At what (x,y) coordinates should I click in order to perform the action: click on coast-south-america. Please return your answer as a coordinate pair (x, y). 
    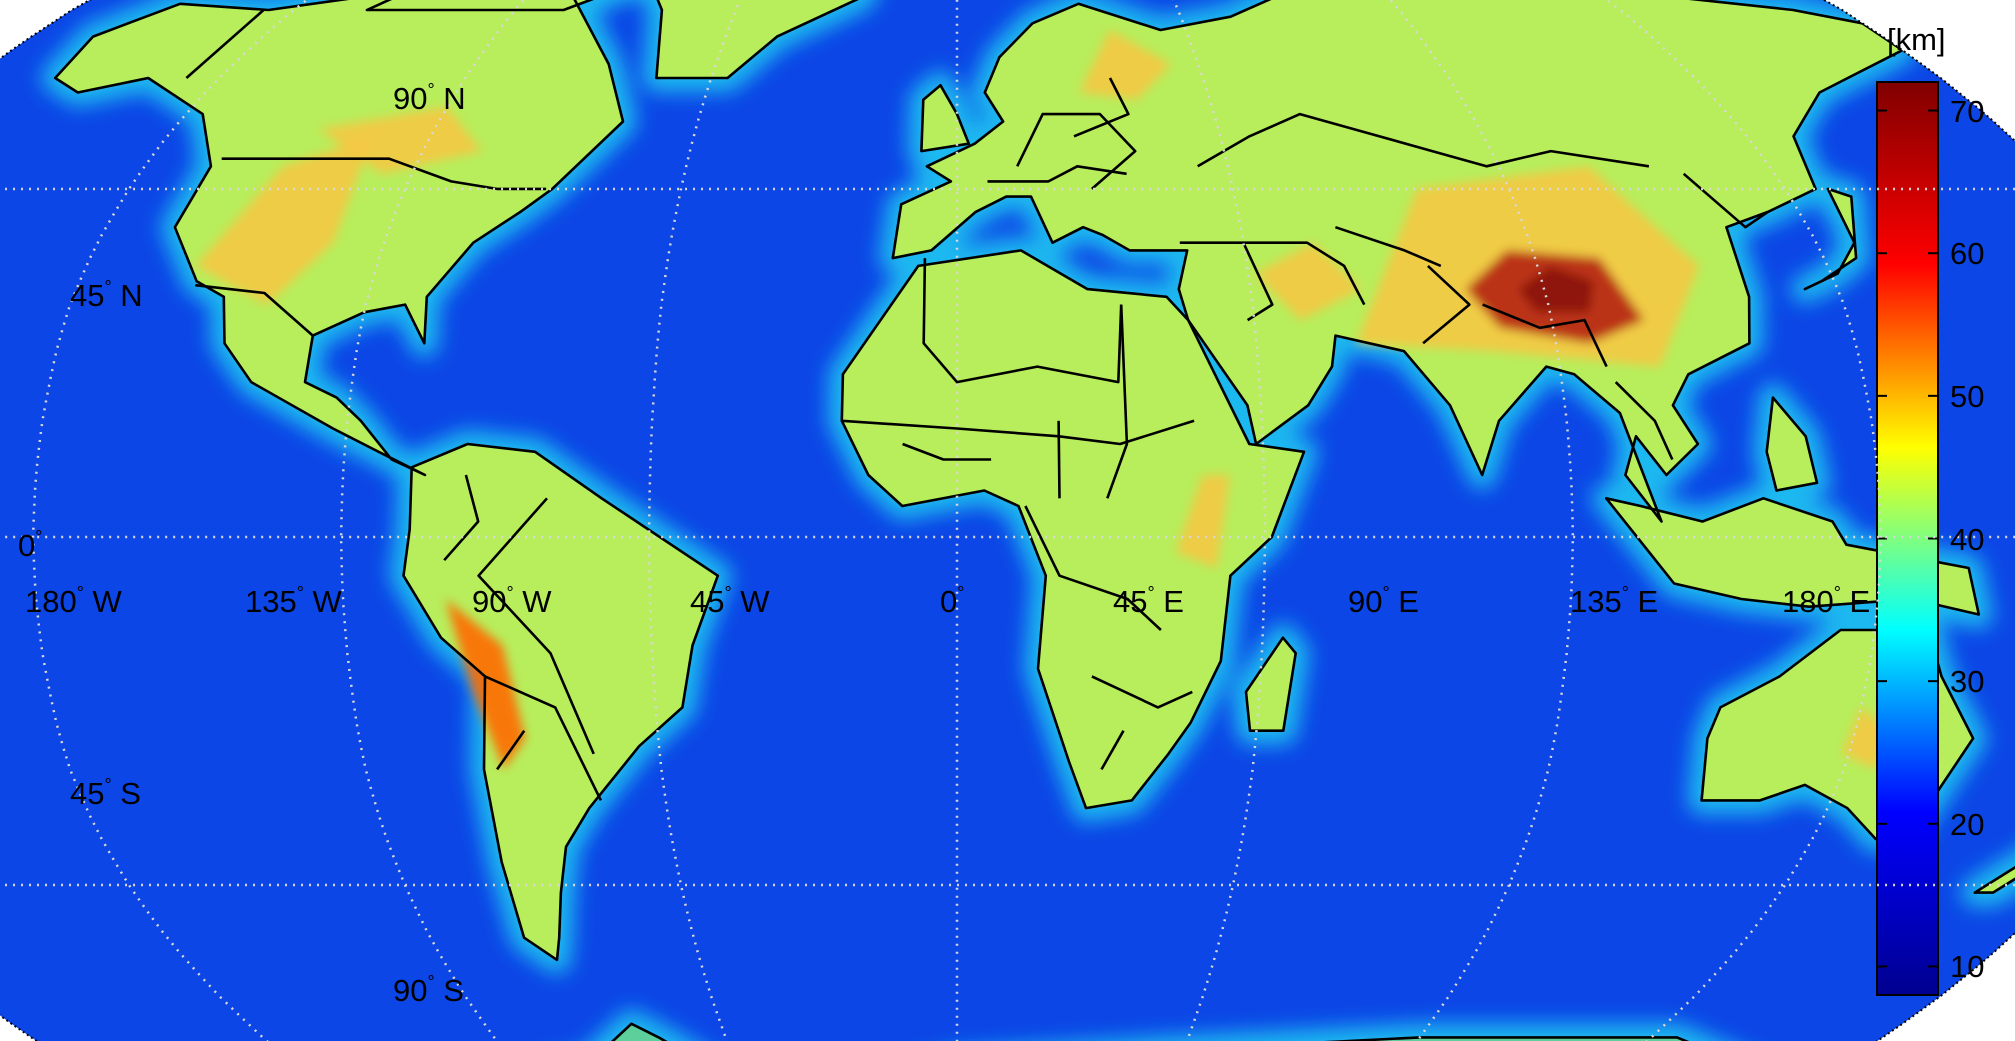
    Looking at the image, I should click on (561, 702).